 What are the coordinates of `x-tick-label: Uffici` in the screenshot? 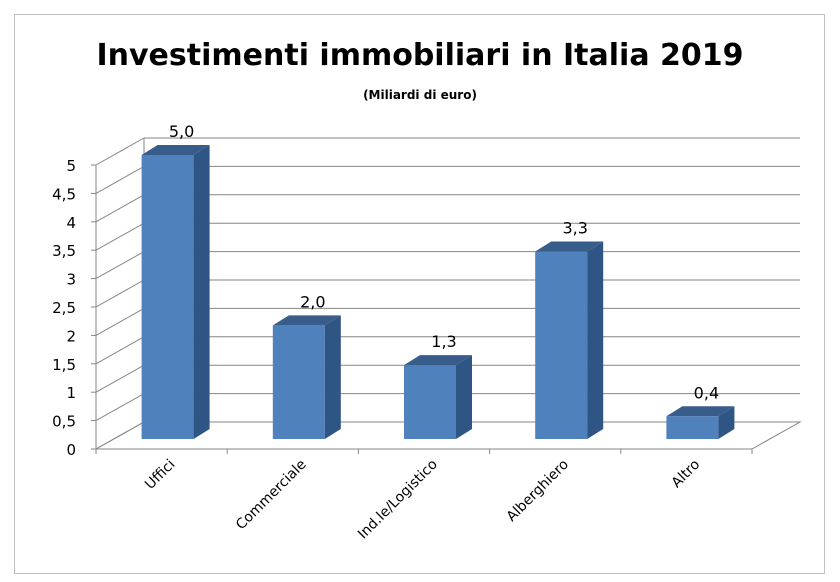 It's located at (160, 475).